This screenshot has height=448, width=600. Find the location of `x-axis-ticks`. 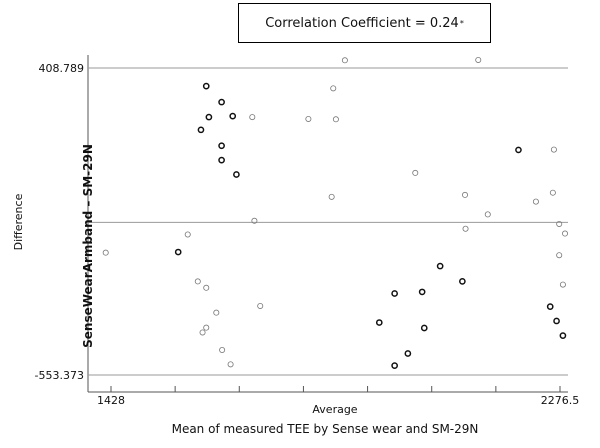

x-axis-ticks is located at coordinates (335, 389).